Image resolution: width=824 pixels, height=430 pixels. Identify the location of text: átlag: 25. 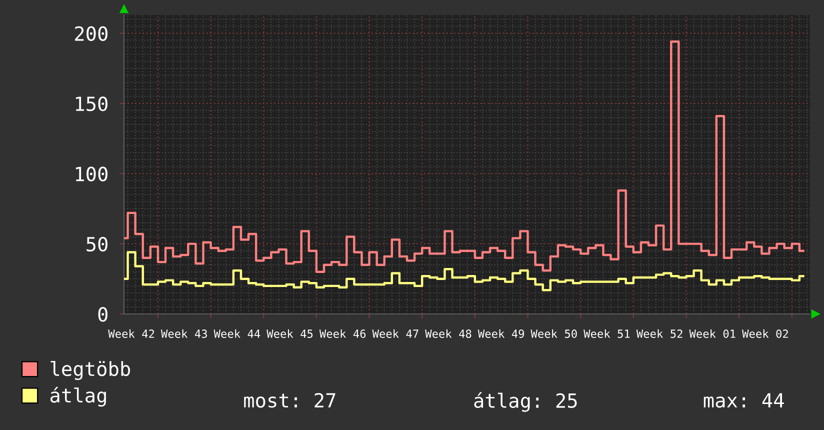
(525, 402).